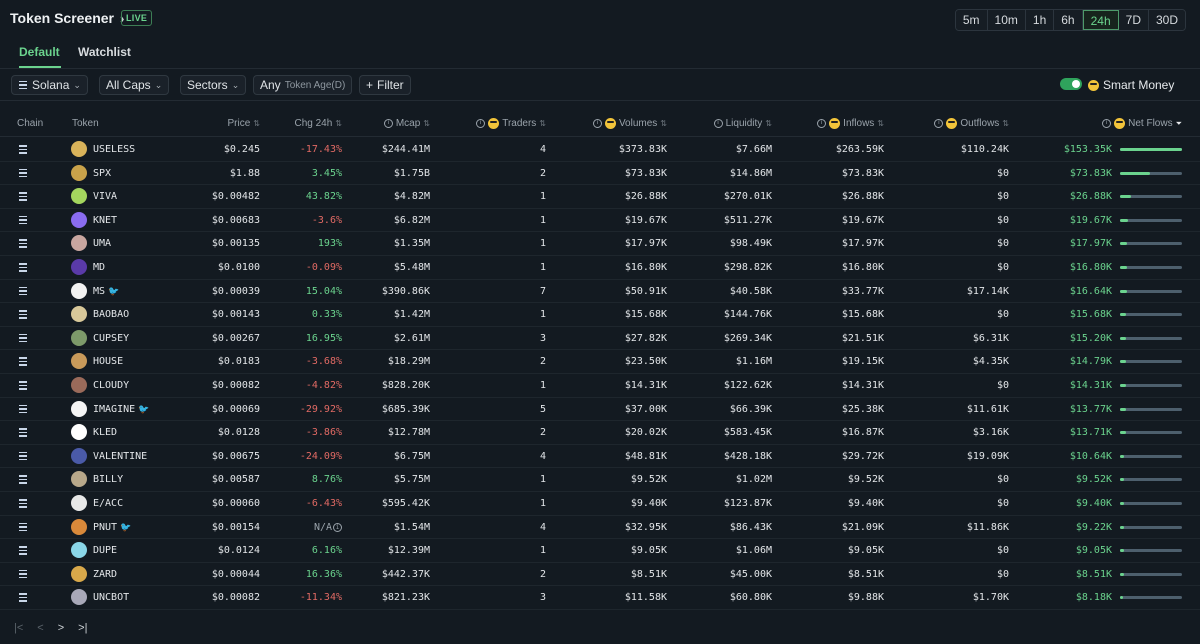 This screenshot has width=1200, height=644. What do you see at coordinates (1071, 84) in the screenshot?
I see `smart-money-toggle` at bounding box center [1071, 84].